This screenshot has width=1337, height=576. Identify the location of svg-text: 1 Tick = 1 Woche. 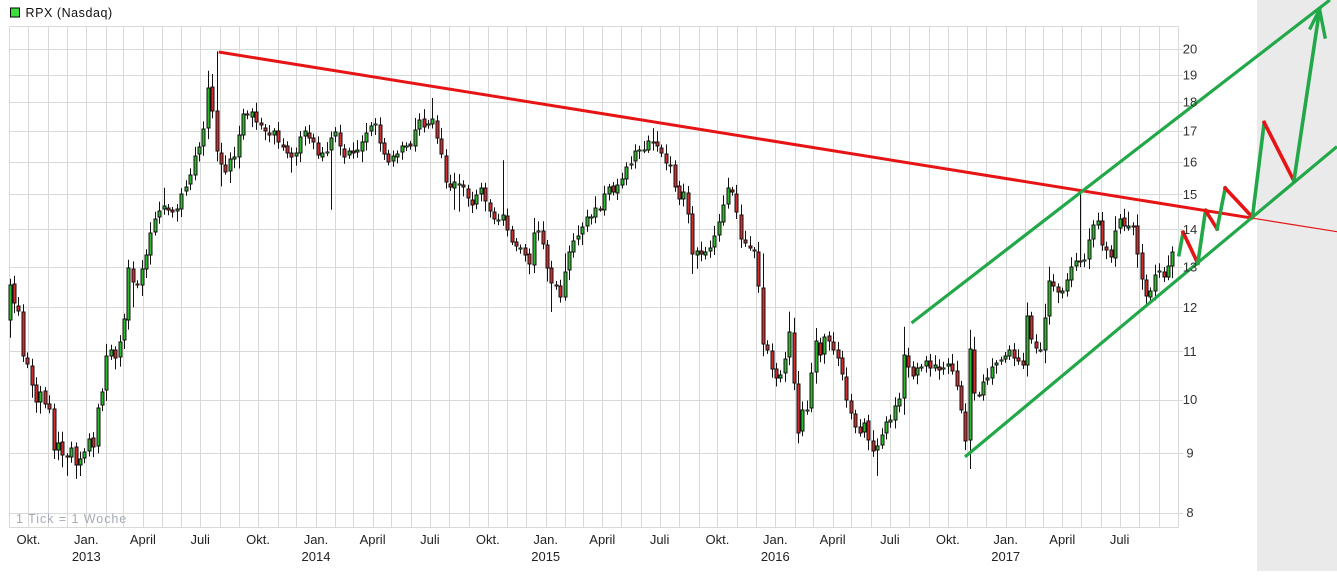
(71, 519).